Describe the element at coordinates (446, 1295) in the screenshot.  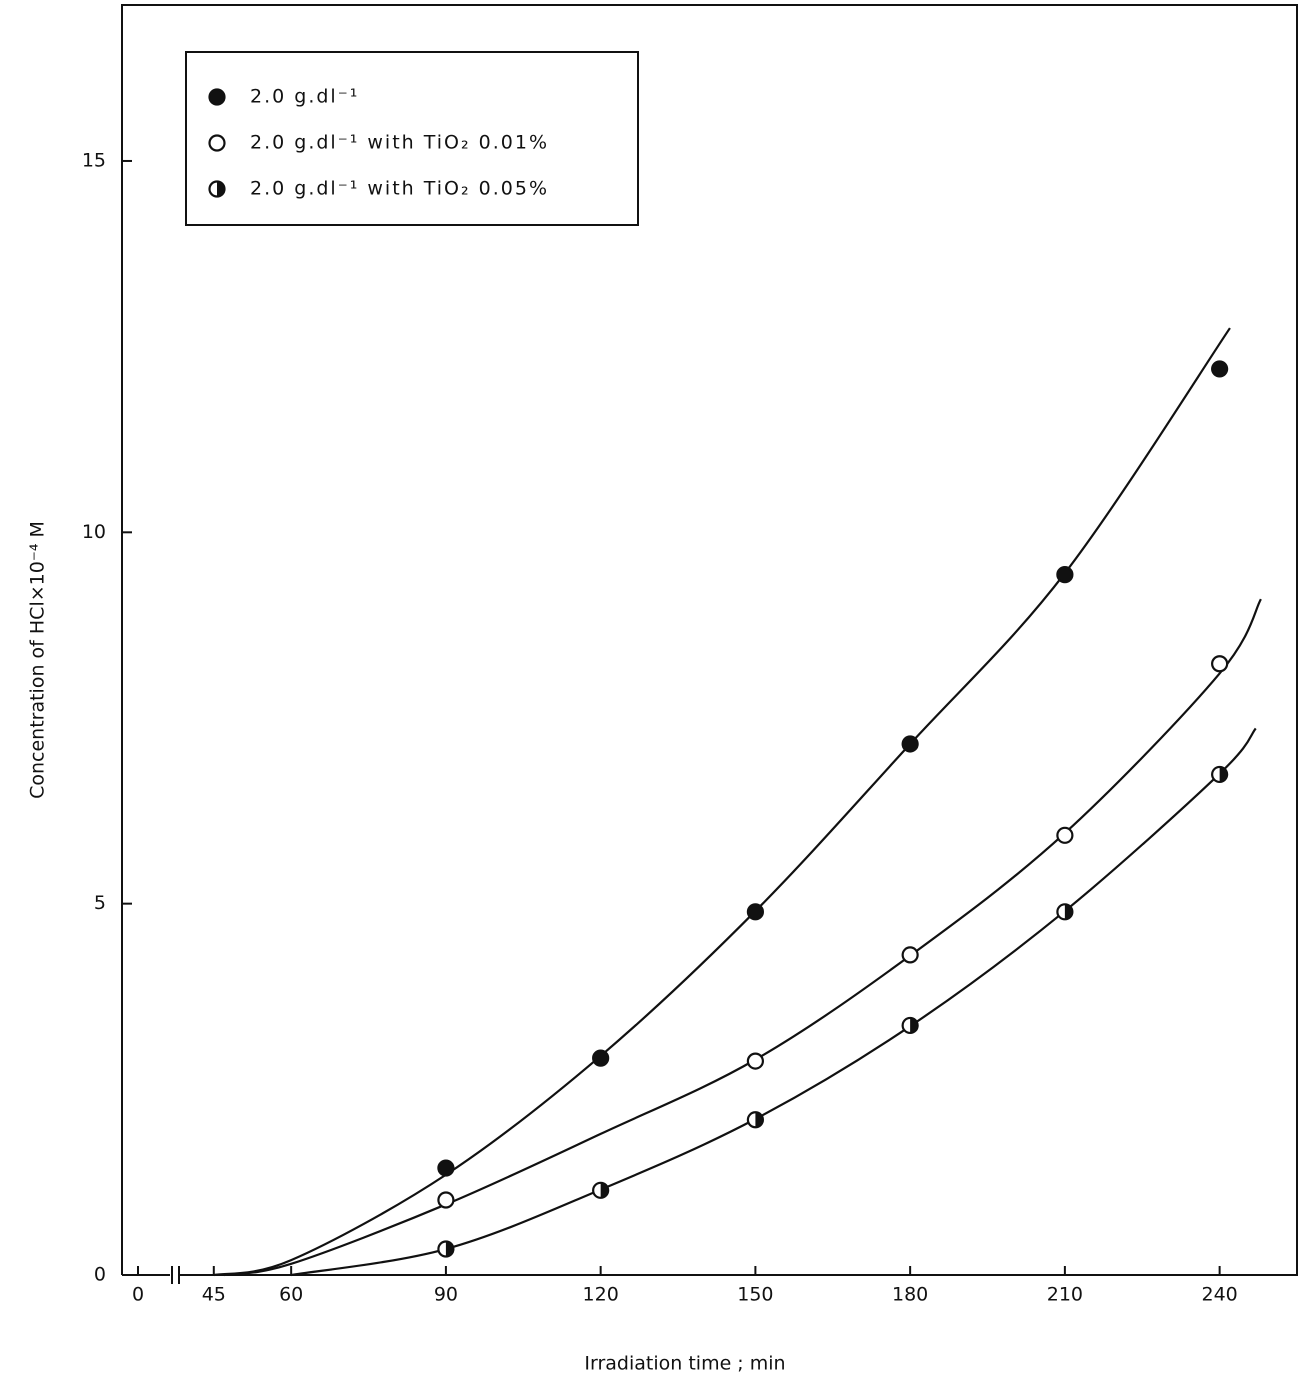
I see `x-tick-label: 90` at that location.